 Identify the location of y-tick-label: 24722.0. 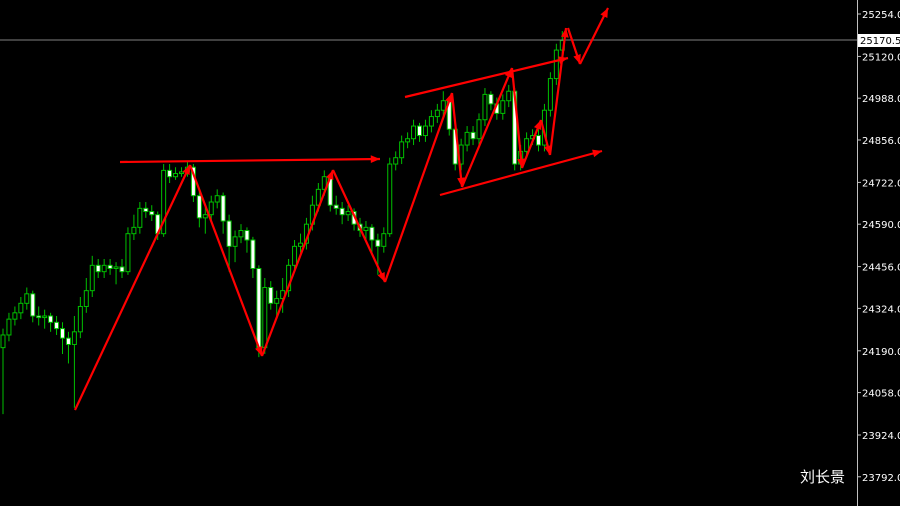
(881, 183).